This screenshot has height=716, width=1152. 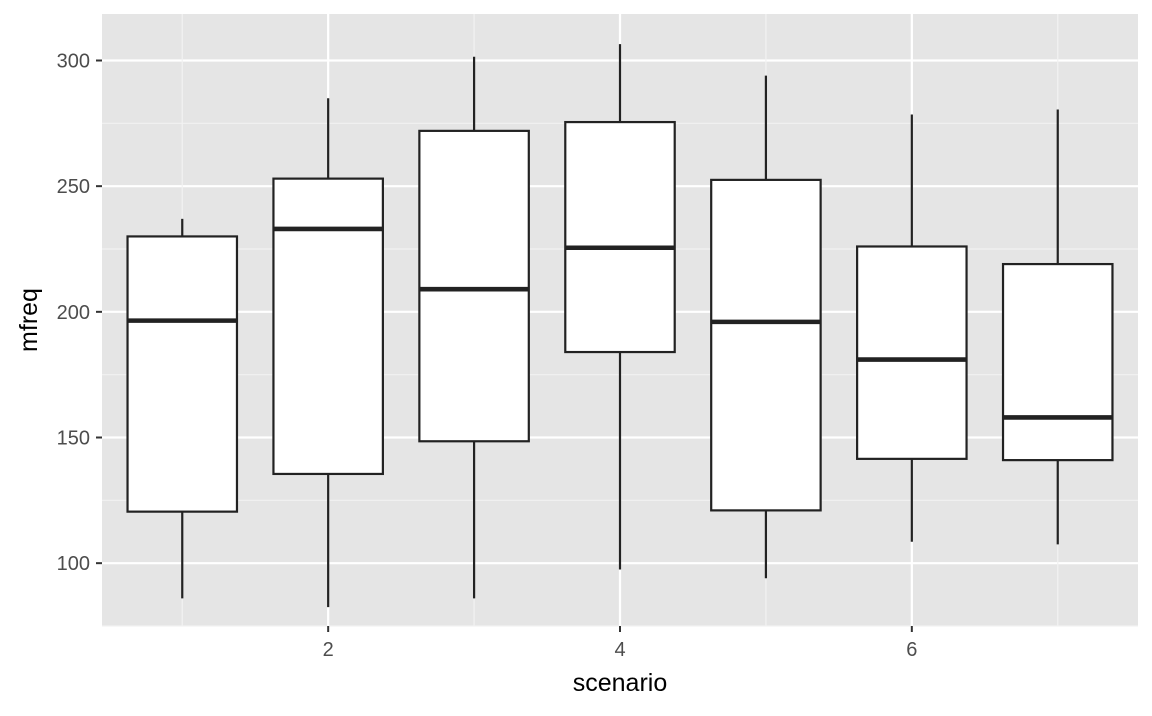 What do you see at coordinates (73, 564) in the screenshot?
I see `y-tick-label: 100` at bounding box center [73, 564].